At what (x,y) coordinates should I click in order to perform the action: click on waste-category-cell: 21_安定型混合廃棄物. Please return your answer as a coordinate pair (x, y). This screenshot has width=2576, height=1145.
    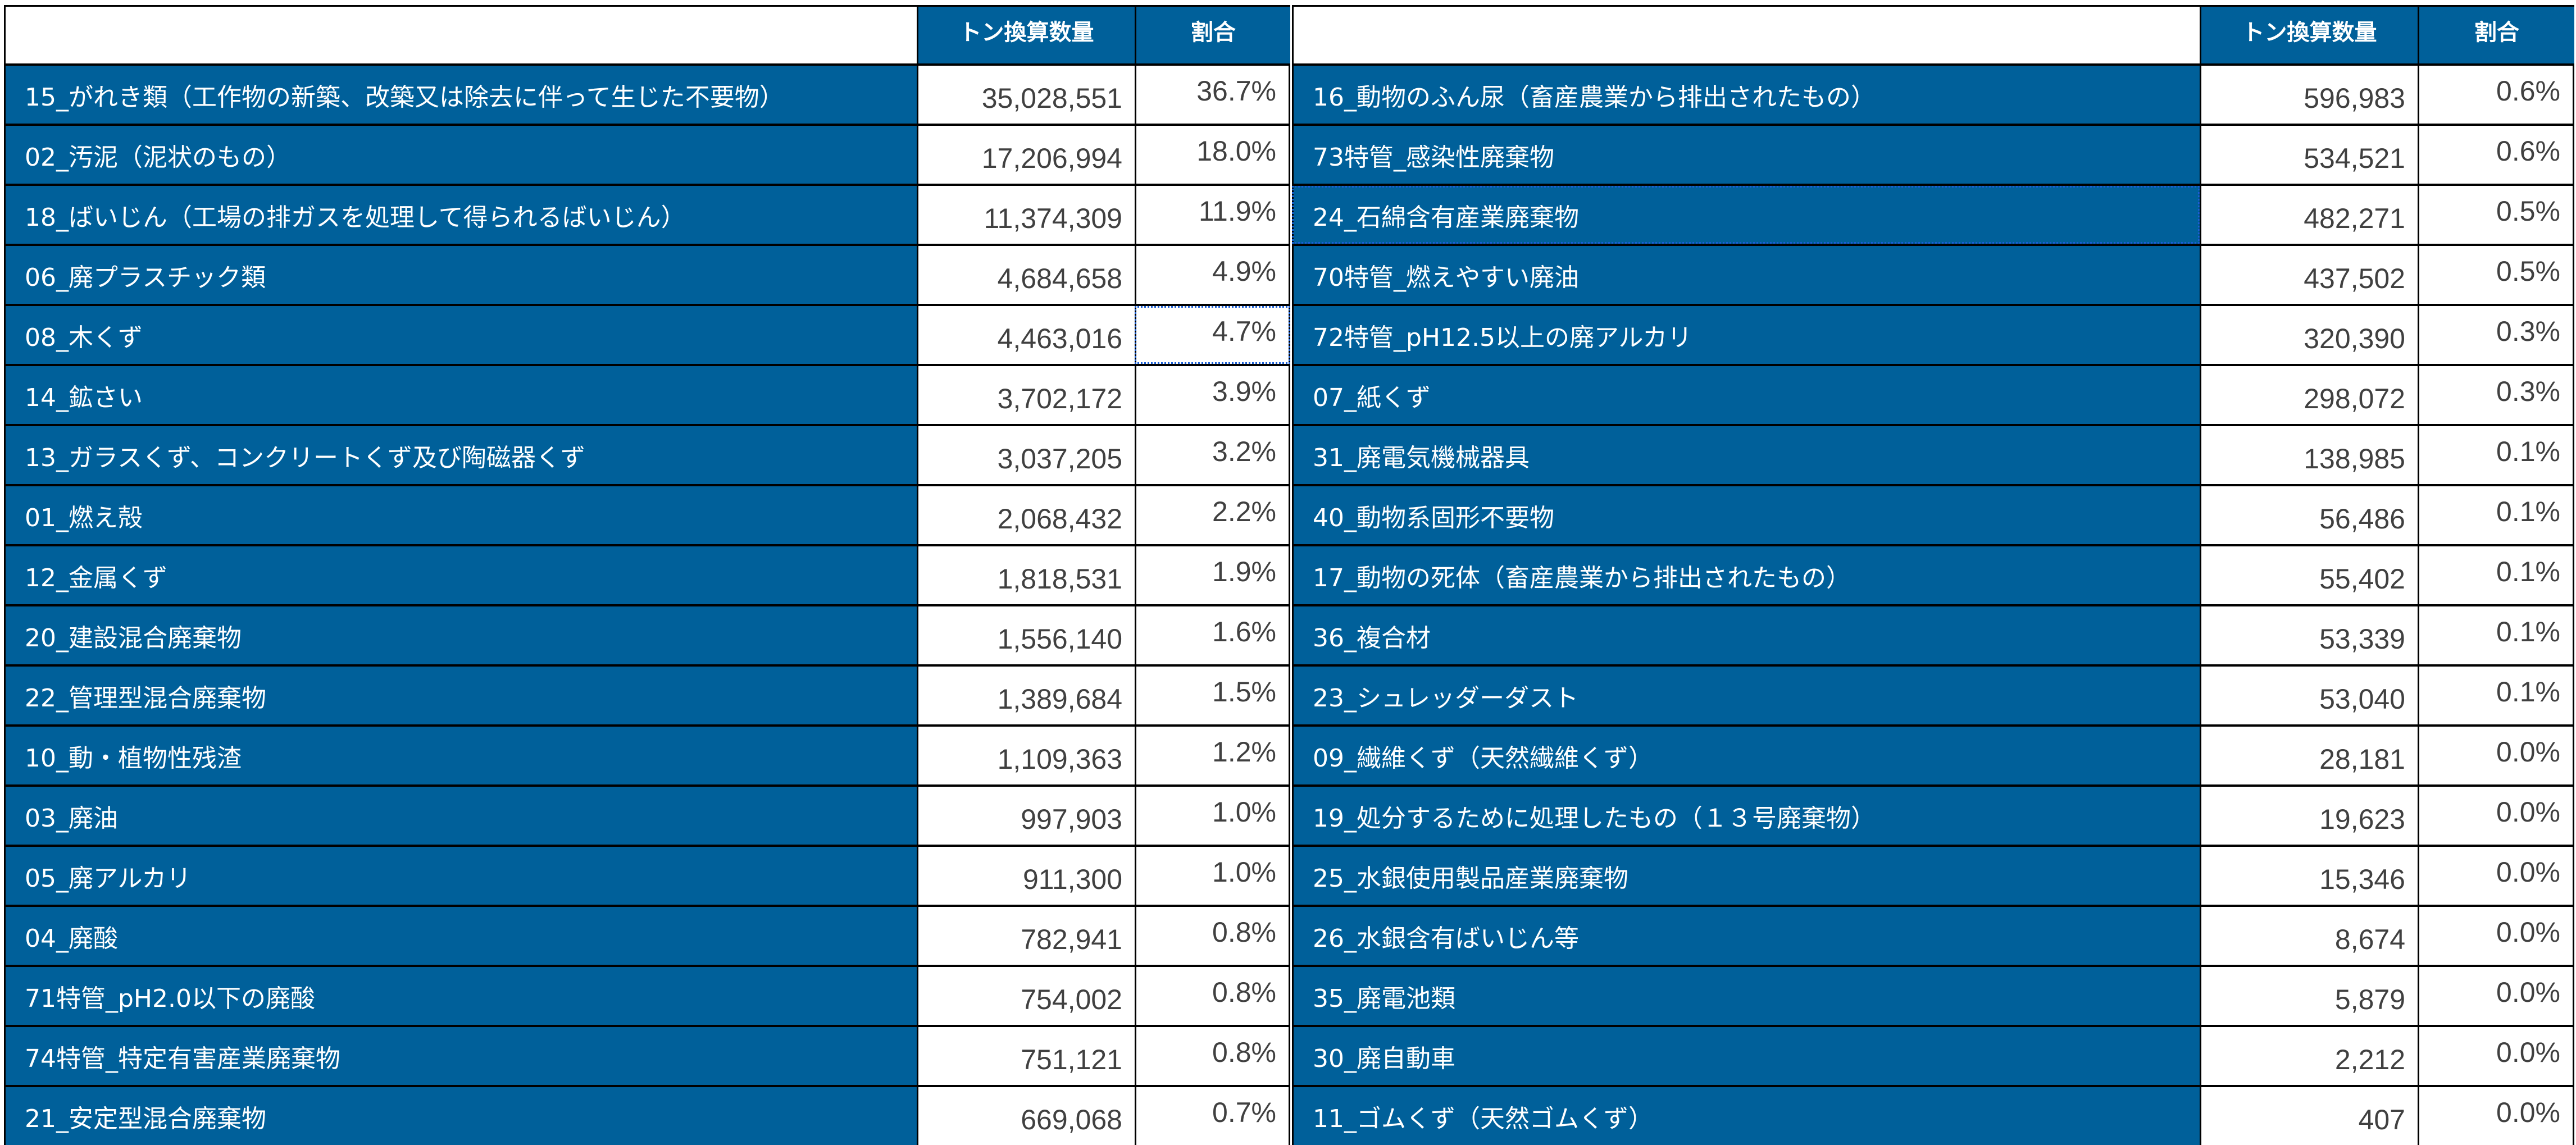
    Looking at the image, I should click on (460, 1116).